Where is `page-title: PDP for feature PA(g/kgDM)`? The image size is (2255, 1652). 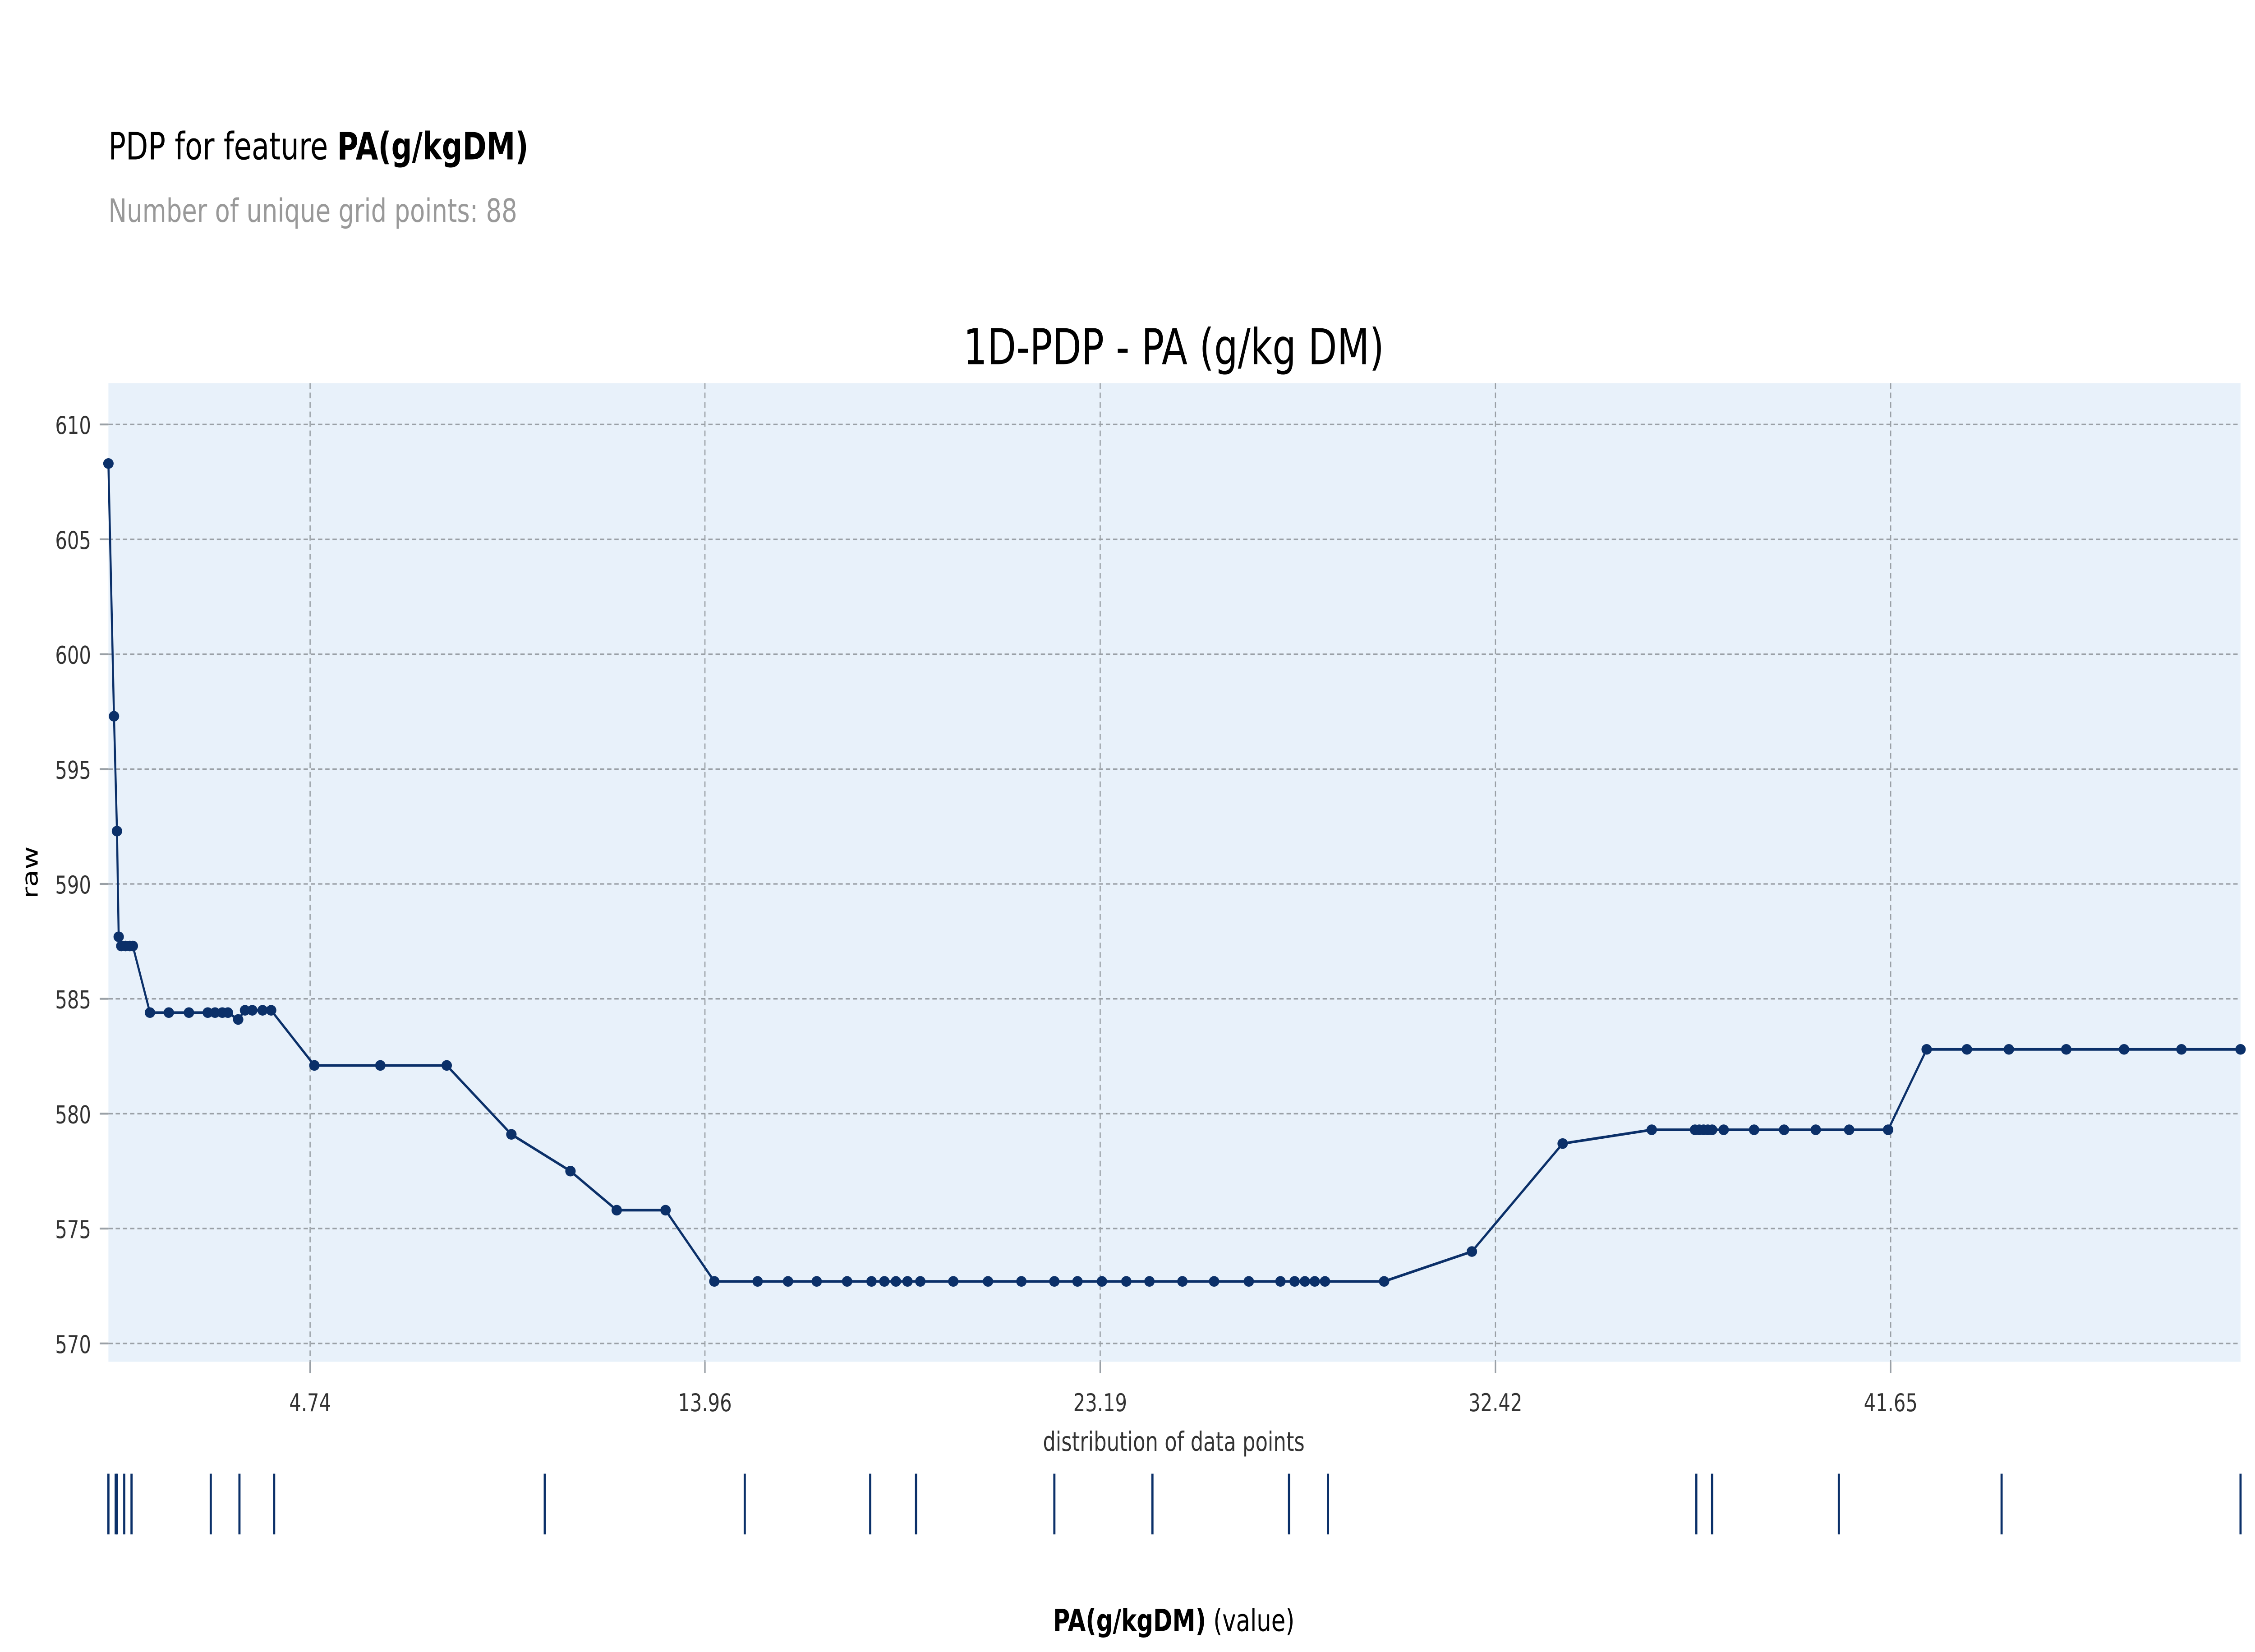 page-title: PDP for feature PA(g/kgDM) is located at coordinates (318, 146).